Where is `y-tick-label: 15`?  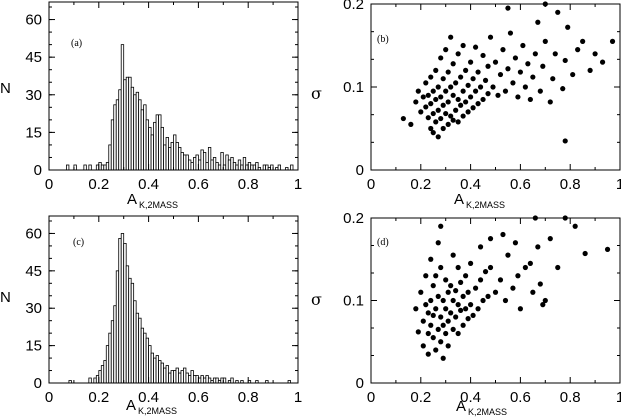
y-tick-label: 15 is located at coordinates (33, 346).